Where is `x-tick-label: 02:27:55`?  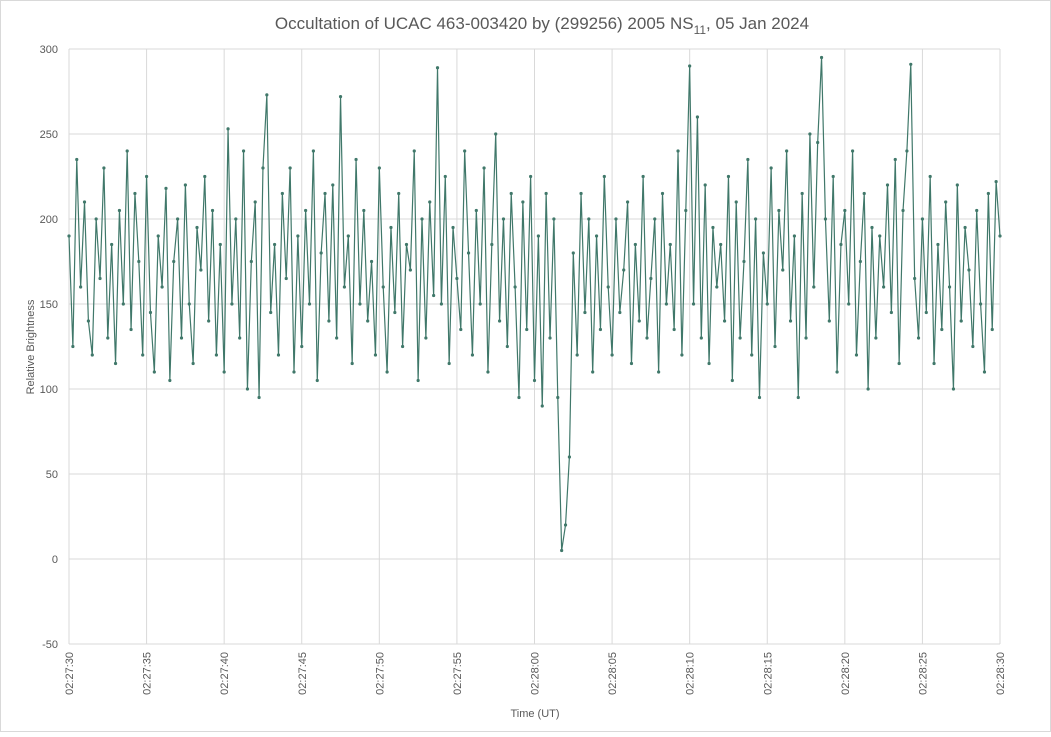
x-tick-label: 02:27:55 is located at coordinates (458, 673).